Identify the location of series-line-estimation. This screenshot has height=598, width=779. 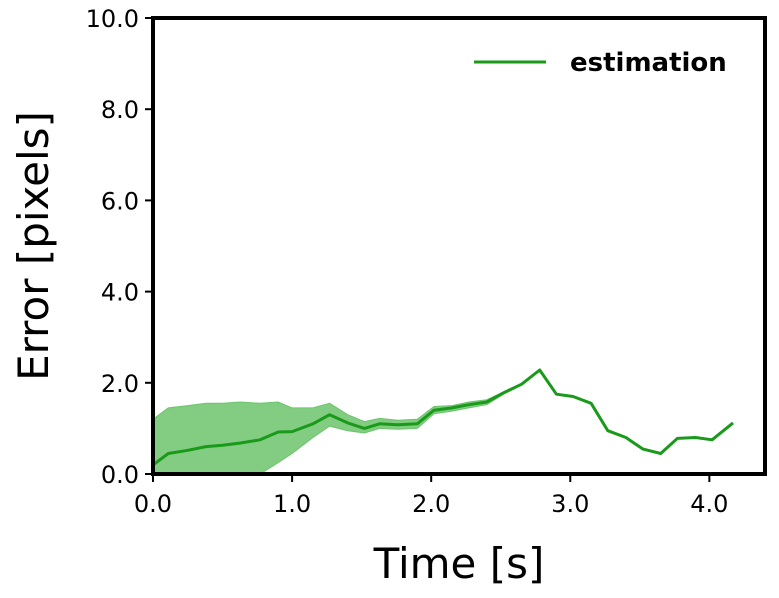
(443, 417).